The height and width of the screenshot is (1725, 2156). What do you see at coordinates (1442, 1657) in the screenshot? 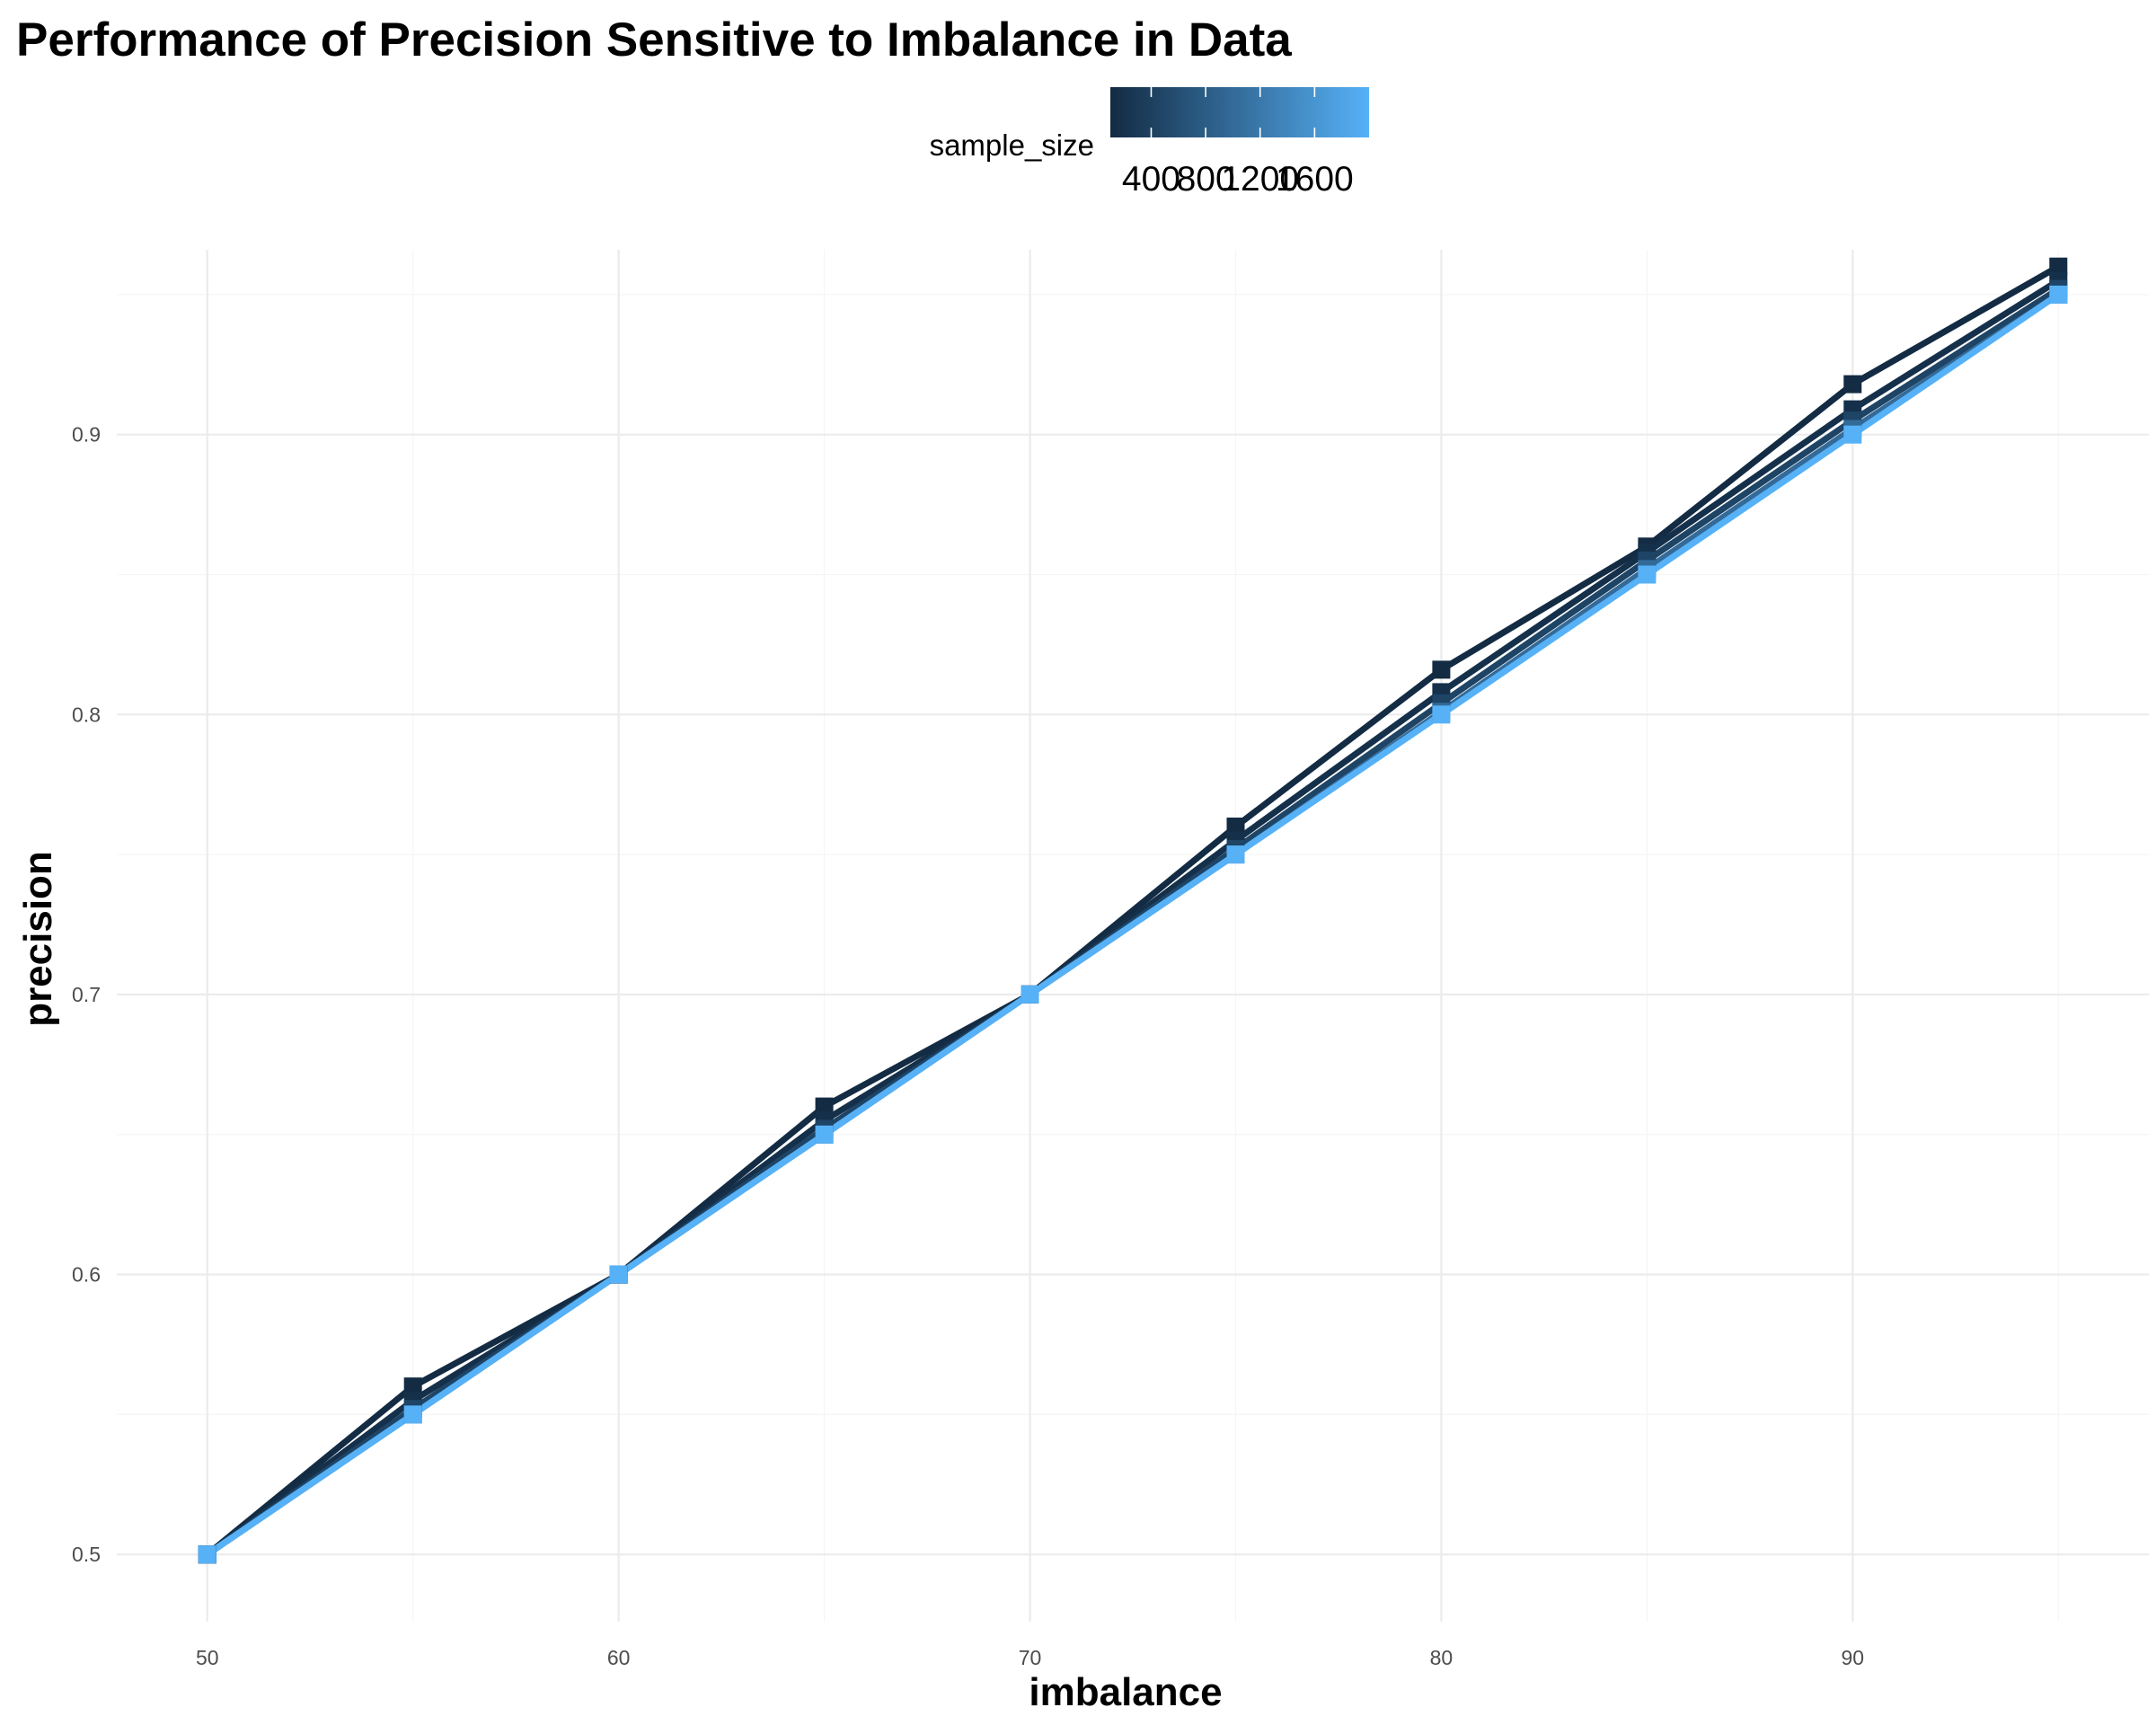
I see `x-tick-label: 80` at bounding box center [1442, 1657].